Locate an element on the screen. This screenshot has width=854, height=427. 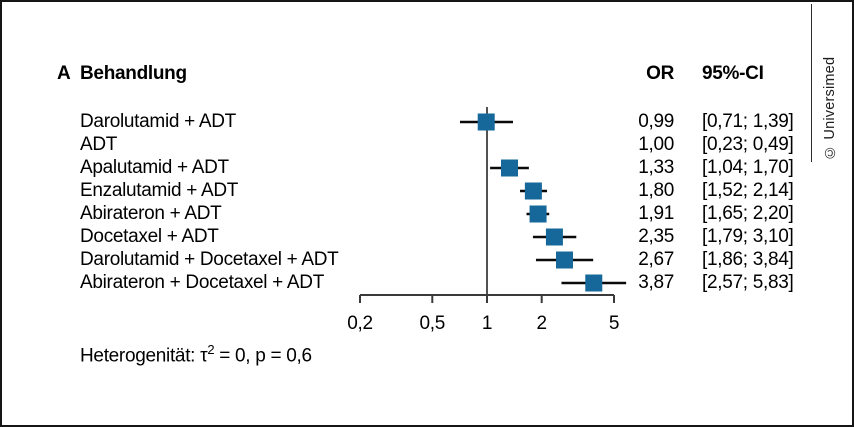
ci-value: [1,65; 2,20] is located at coordinates (748, 213).